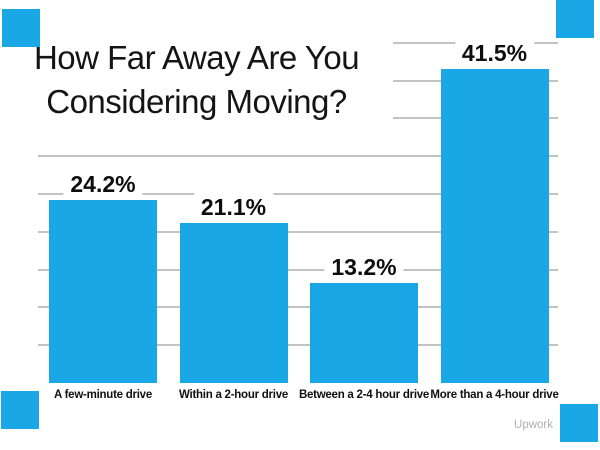 The height and width of the screenshot is (450, 600). Describe the element at coordinates (533, 425) in the screenshot. I see `source-attribution: Upwork` at that location.